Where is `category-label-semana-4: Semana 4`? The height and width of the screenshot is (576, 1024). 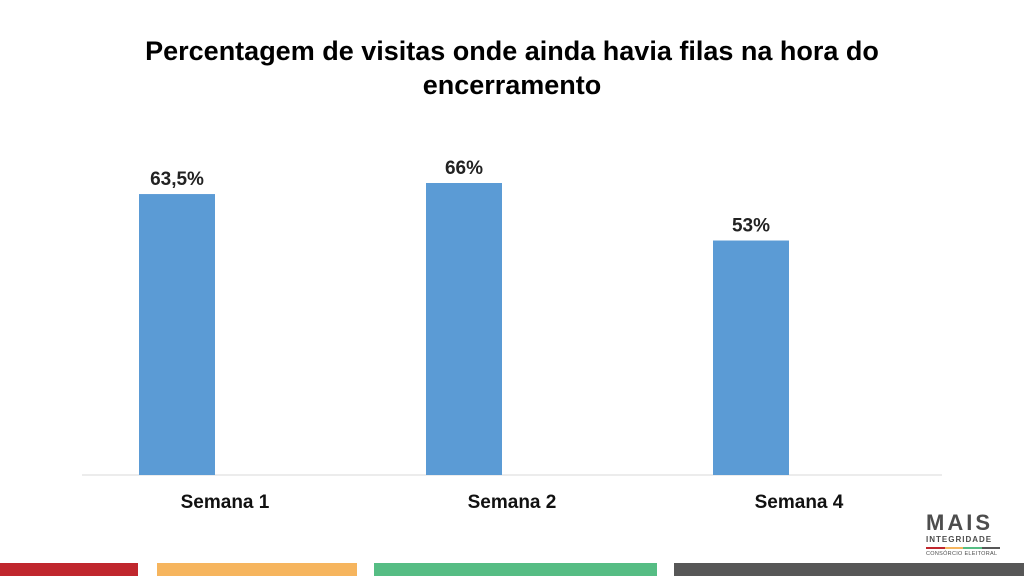
category-label-semana-4: Semana 4 is located at coordinates (799, 502).